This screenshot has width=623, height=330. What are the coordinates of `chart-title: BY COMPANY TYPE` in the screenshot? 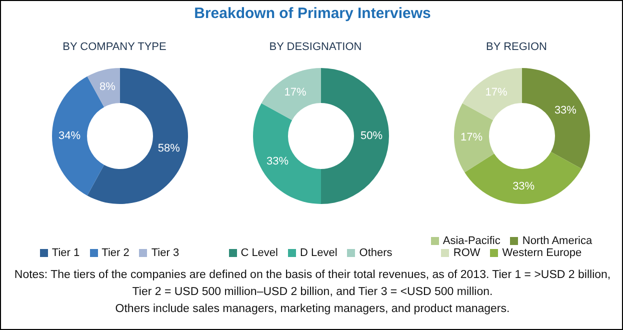 It's located at (115, 48).